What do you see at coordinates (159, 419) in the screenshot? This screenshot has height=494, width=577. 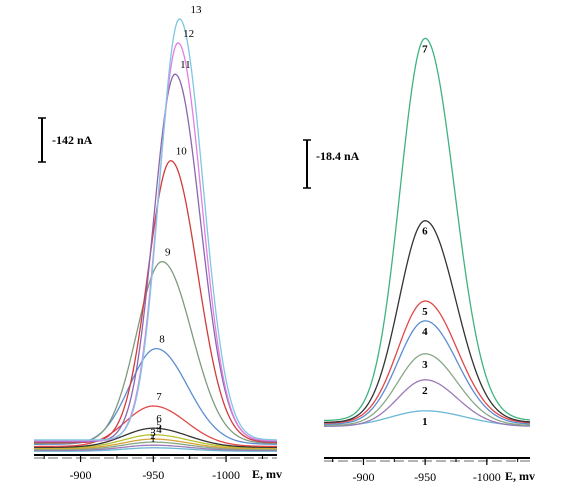 I see `left-series-6-label: 6` at bounding box center [159, 419].